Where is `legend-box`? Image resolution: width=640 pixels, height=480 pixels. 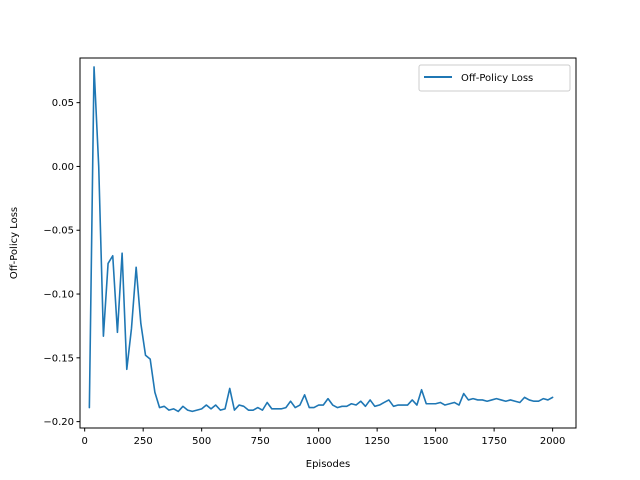 legend-box is located at coordinates (494, 78).